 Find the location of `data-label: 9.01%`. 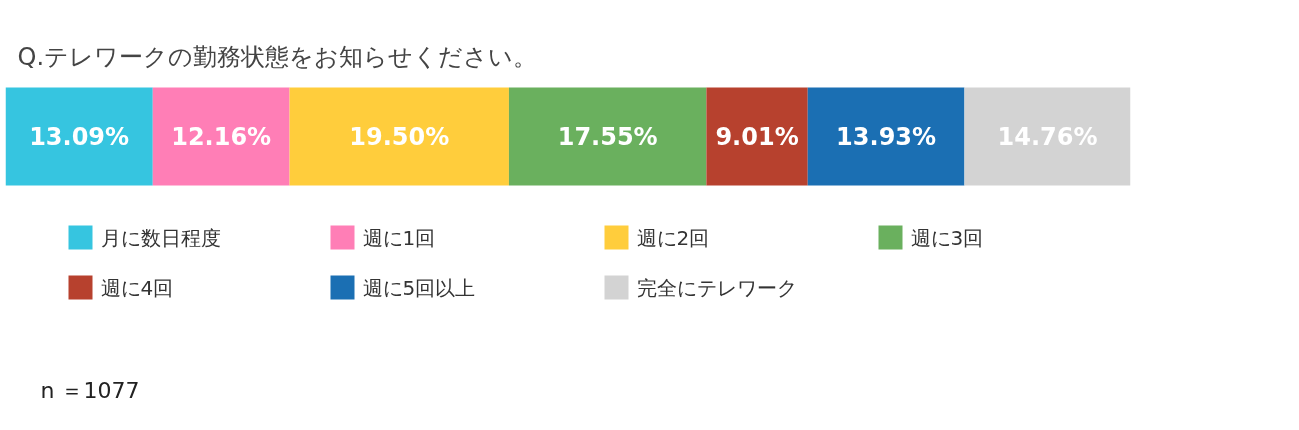

data-label: 9.01% is located at coordinates (757, 136).